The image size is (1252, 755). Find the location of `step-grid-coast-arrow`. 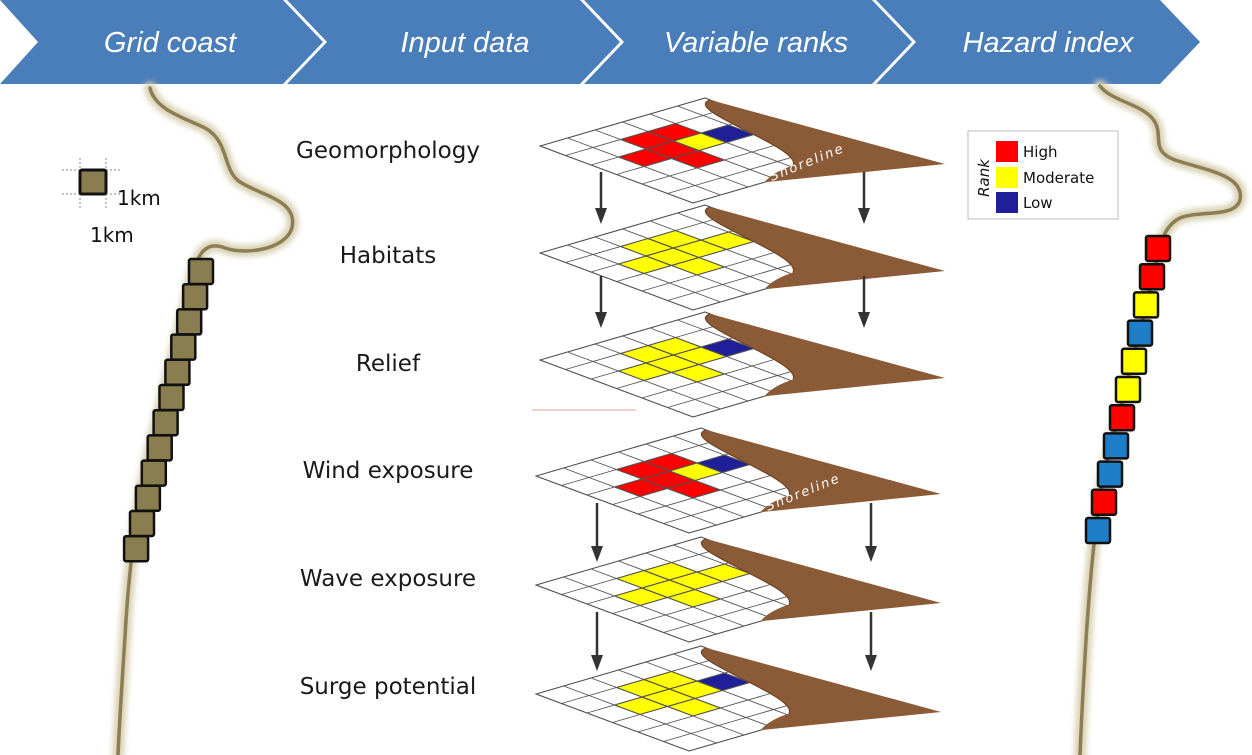

step-grid-coast-arrow is located at coordinates (161, 42).